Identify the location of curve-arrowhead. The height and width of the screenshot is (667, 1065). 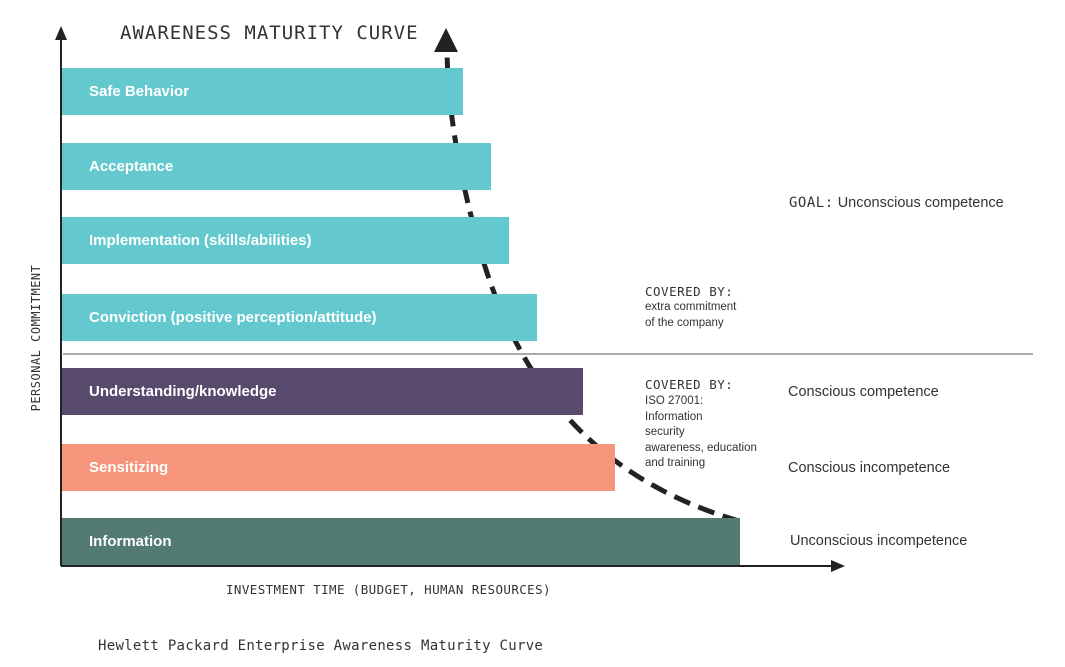
(446, 40).